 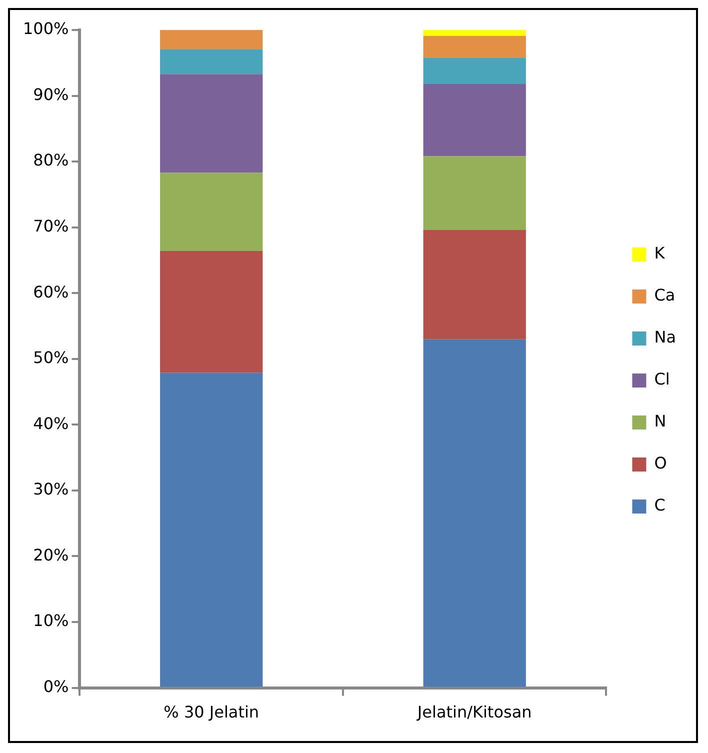 I want to click on legend-label: O, so click(x=660, y=463).